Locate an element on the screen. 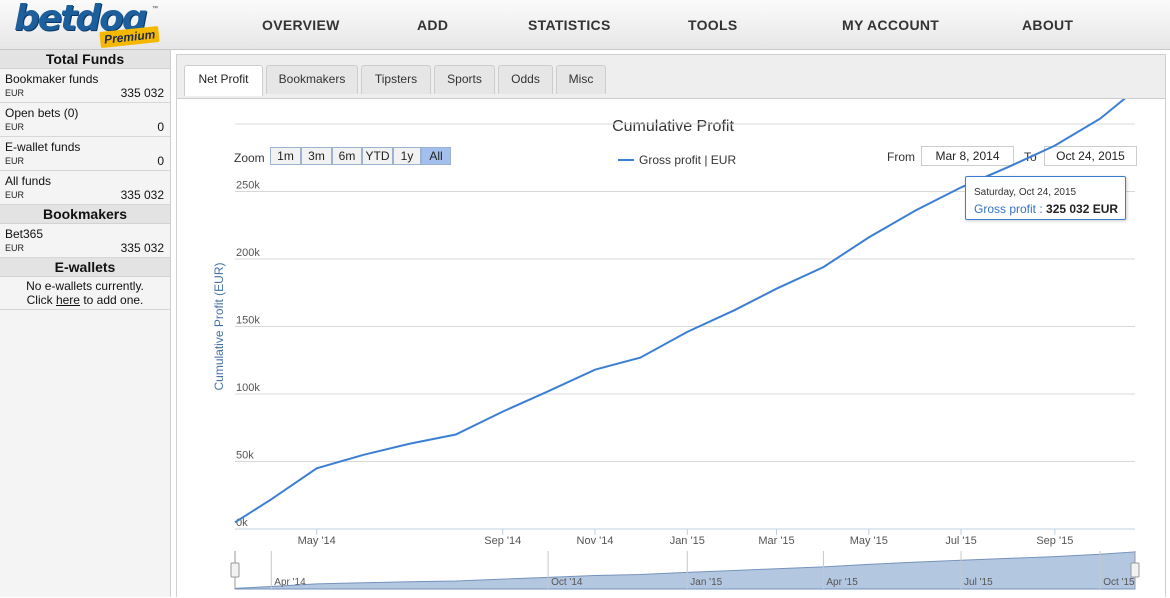 The height and width of the screenshot is (598, 1170). x-tick-label: May '15 is located at coordinates (869, 541).